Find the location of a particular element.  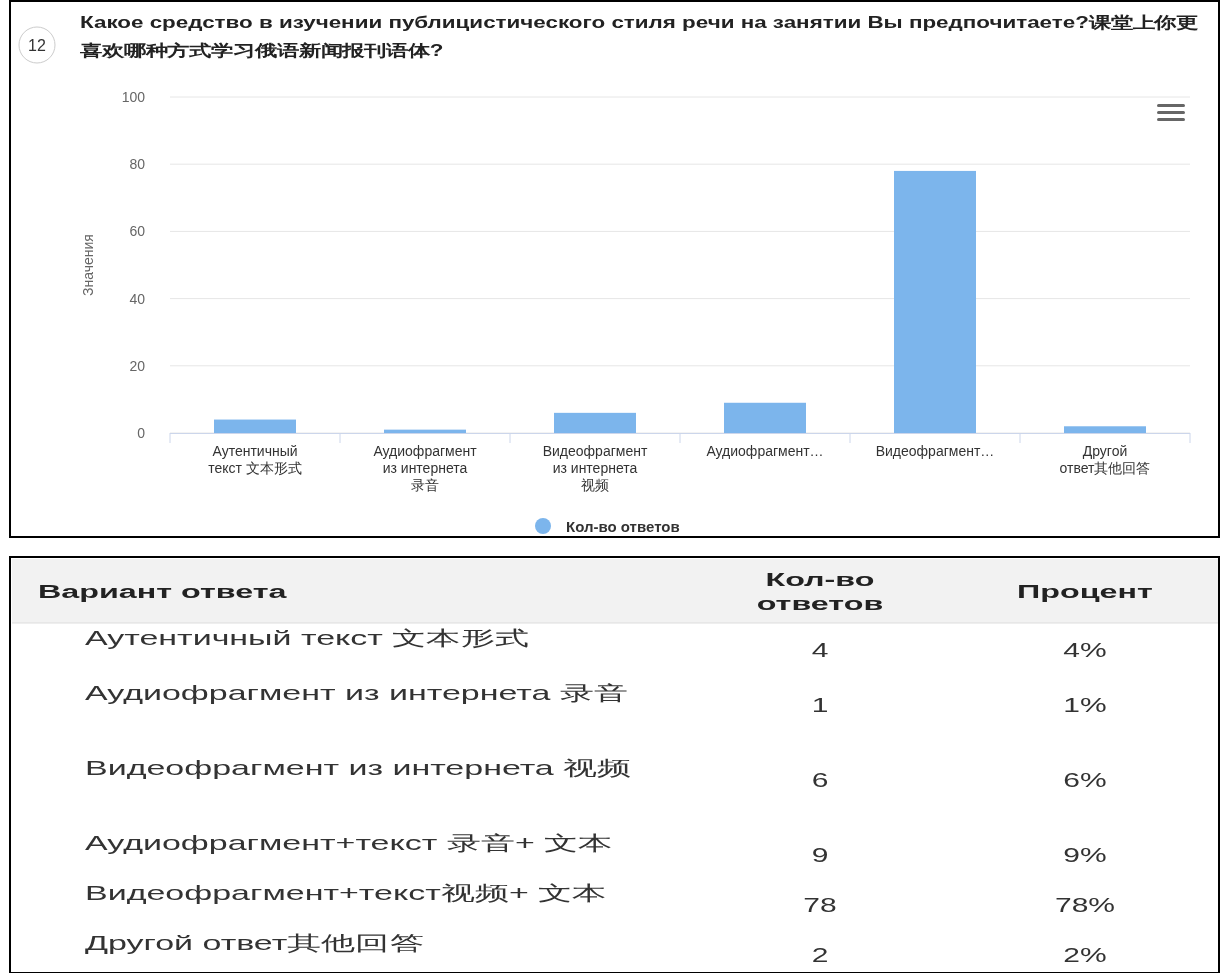

text: Аудиофрагмент из интернета 录音 is located at coordinates (357, 693).